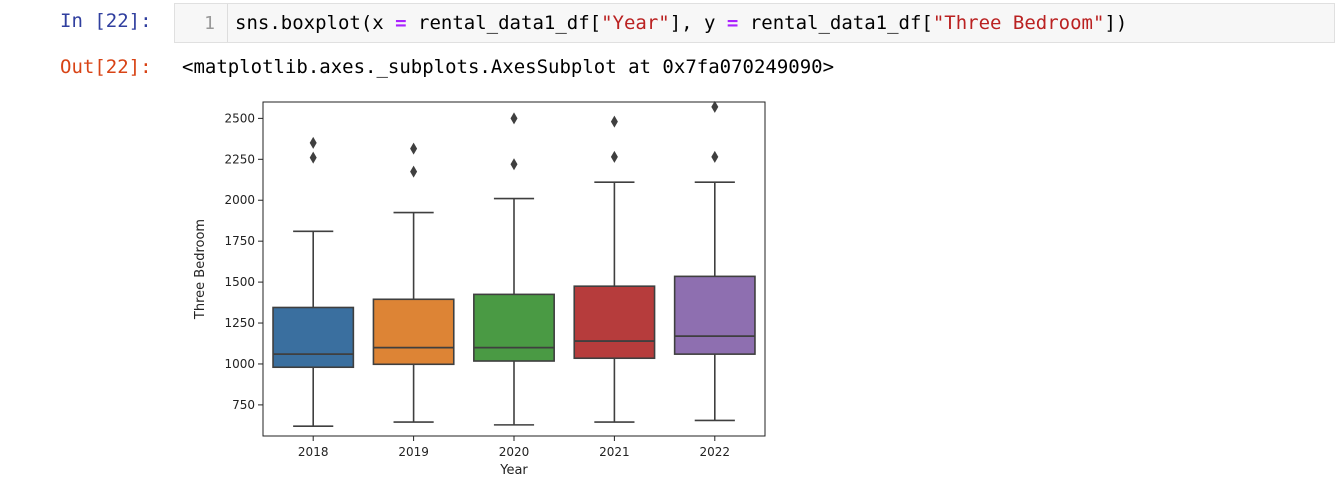 Image resolution: width=1335 pixels, height=490 pixels. What do you see at coordinates (1018, 23) in the screenshot?
I see `code-token: "Three Bedroom"` at bounding box center [1018, 23].